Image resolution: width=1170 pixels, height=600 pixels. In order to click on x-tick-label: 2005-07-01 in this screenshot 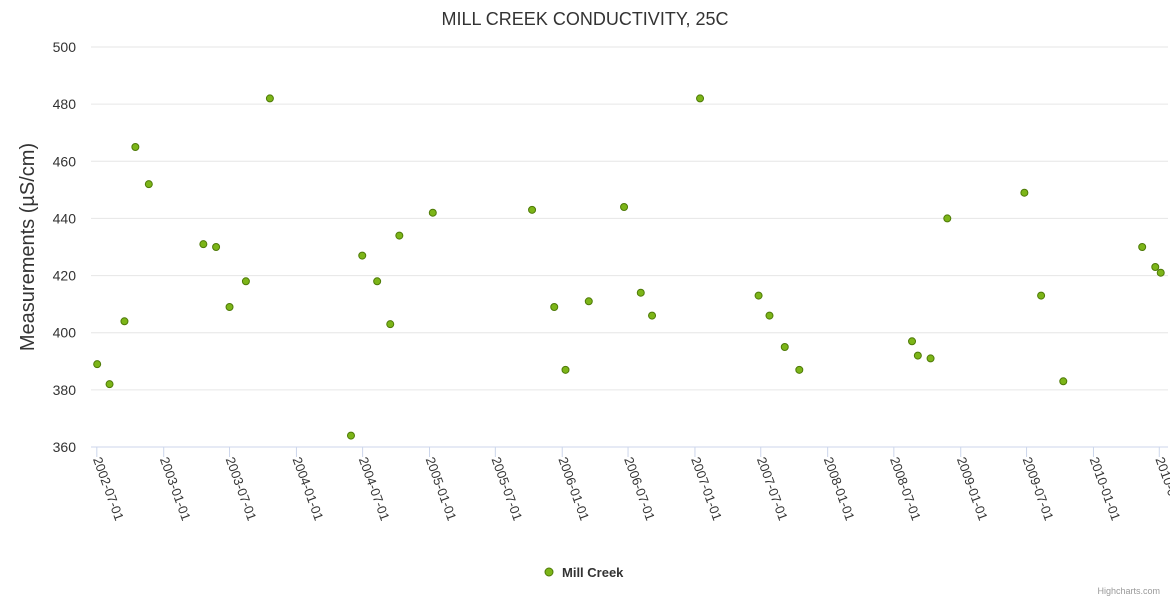, I will do `click(507, 489)`.